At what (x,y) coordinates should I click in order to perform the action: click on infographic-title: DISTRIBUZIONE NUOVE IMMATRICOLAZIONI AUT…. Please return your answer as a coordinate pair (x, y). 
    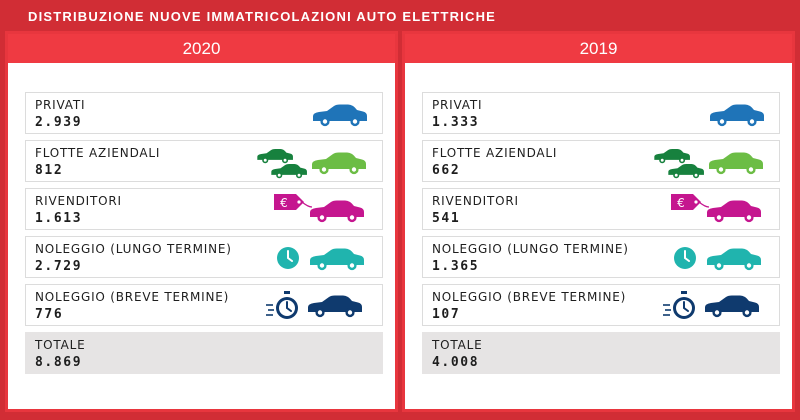
    Looking at the image, I should click on (262, 16).